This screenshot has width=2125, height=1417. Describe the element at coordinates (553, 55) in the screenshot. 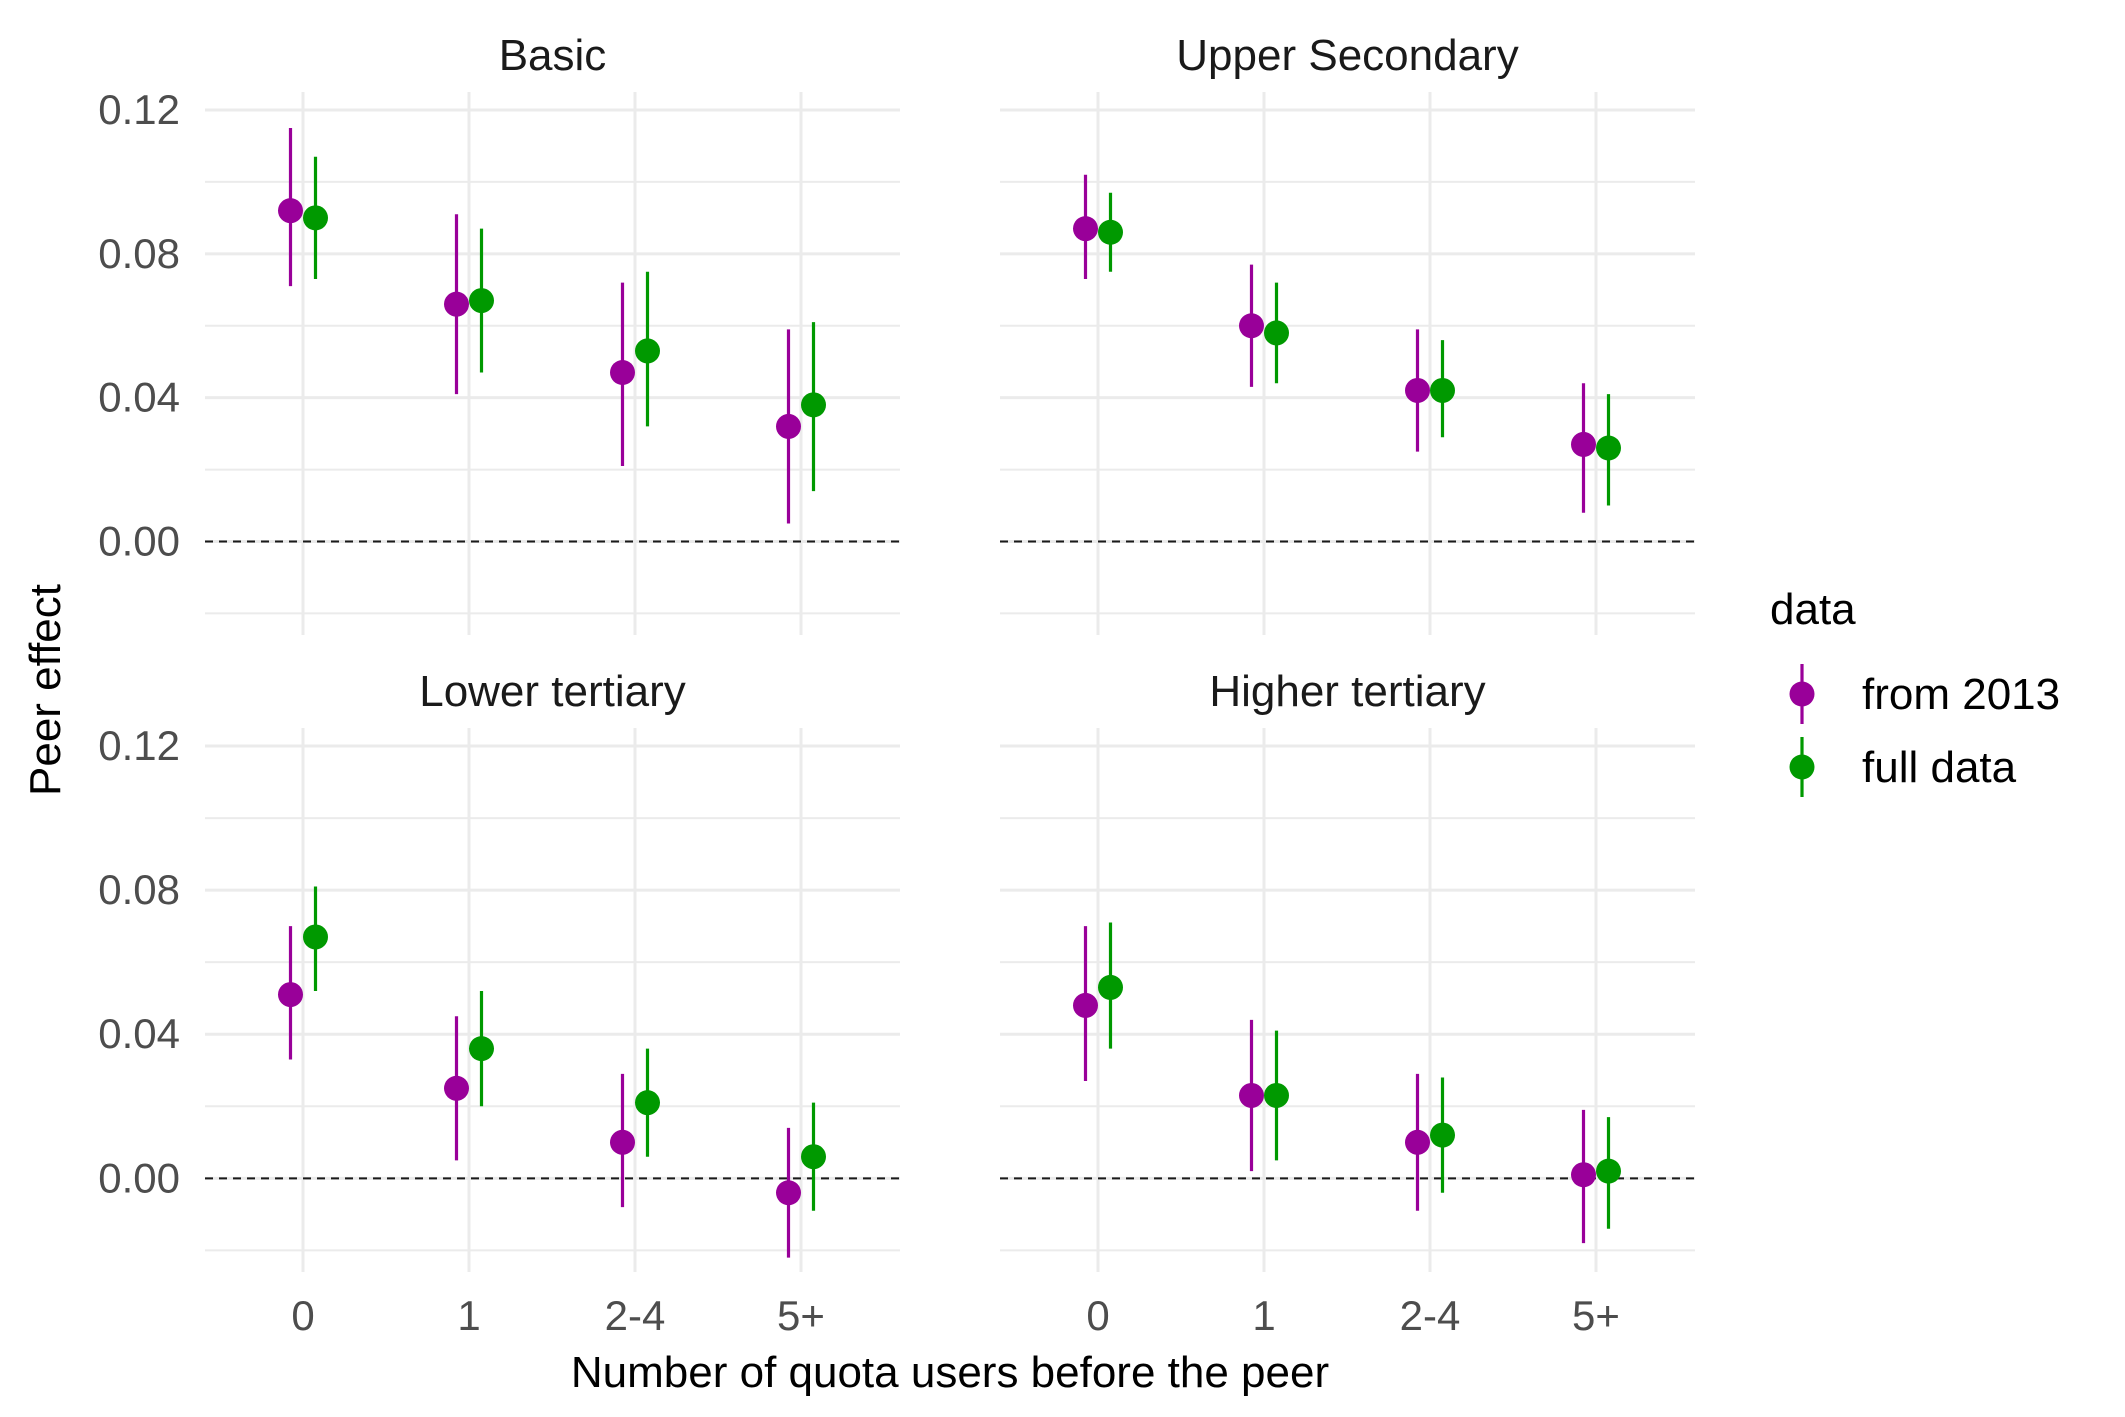

I see `facet-title: Basic` at that location.